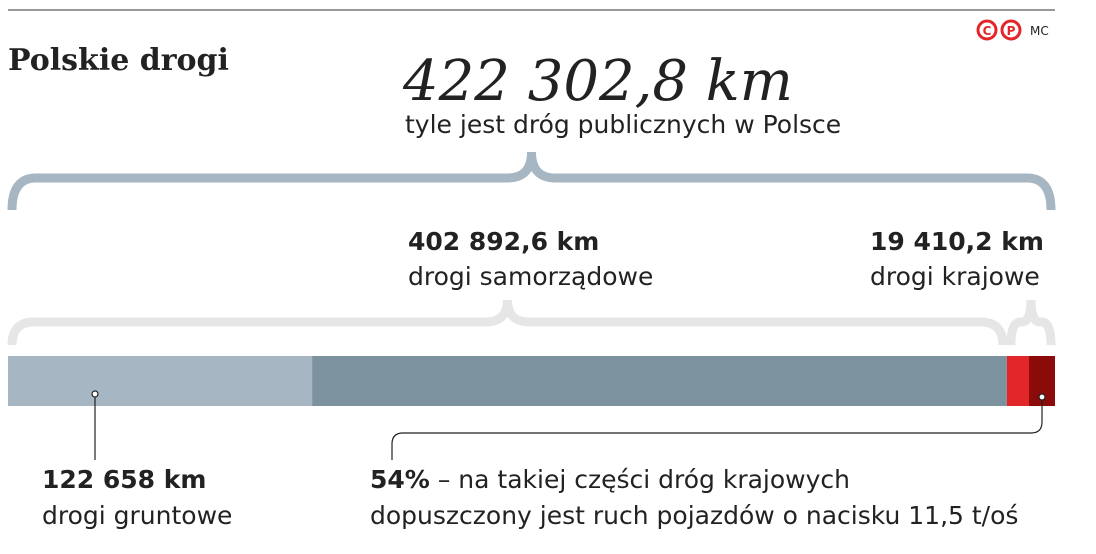 This screenshot has height=554, width=1096. What do you see at coordinates (137, 515) in the screenshot?
I see `segment-name: drogi gruntowe` at bounding box center [137, 515].